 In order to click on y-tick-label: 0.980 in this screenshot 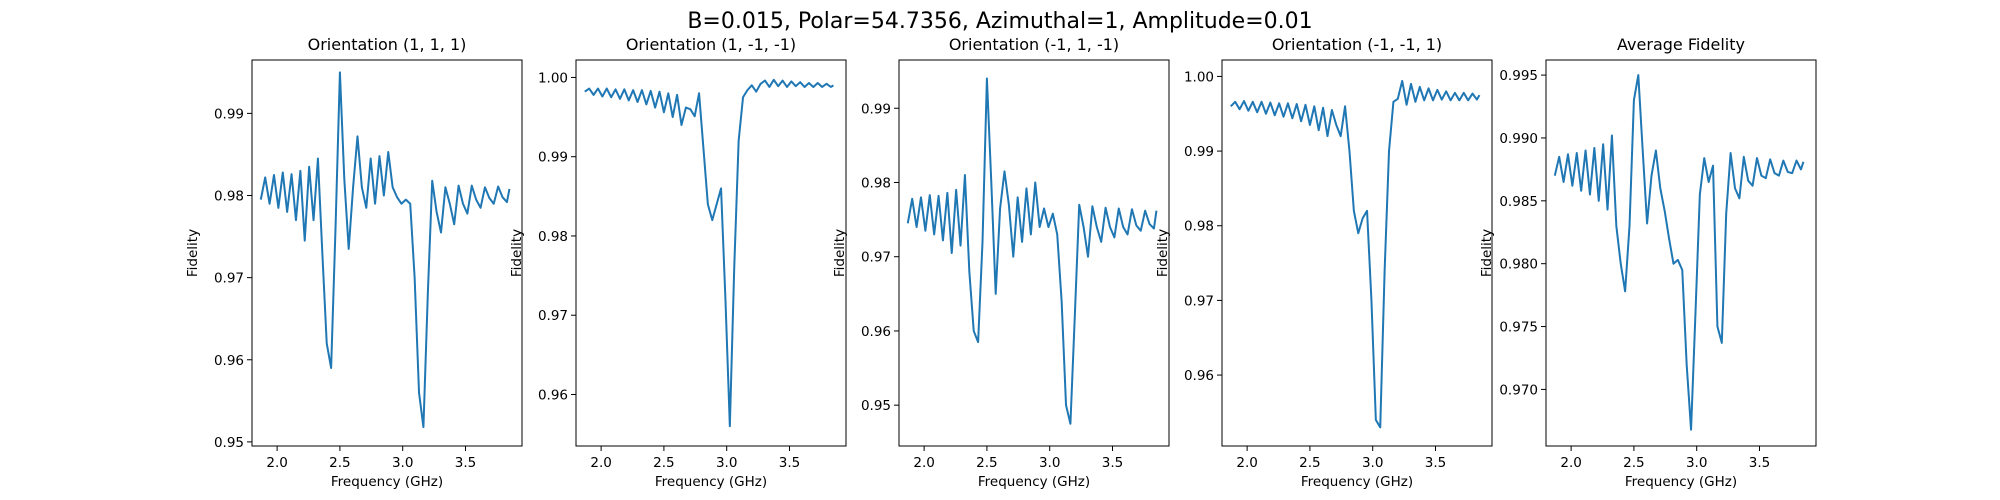, I will do `click(1518, 265)`.